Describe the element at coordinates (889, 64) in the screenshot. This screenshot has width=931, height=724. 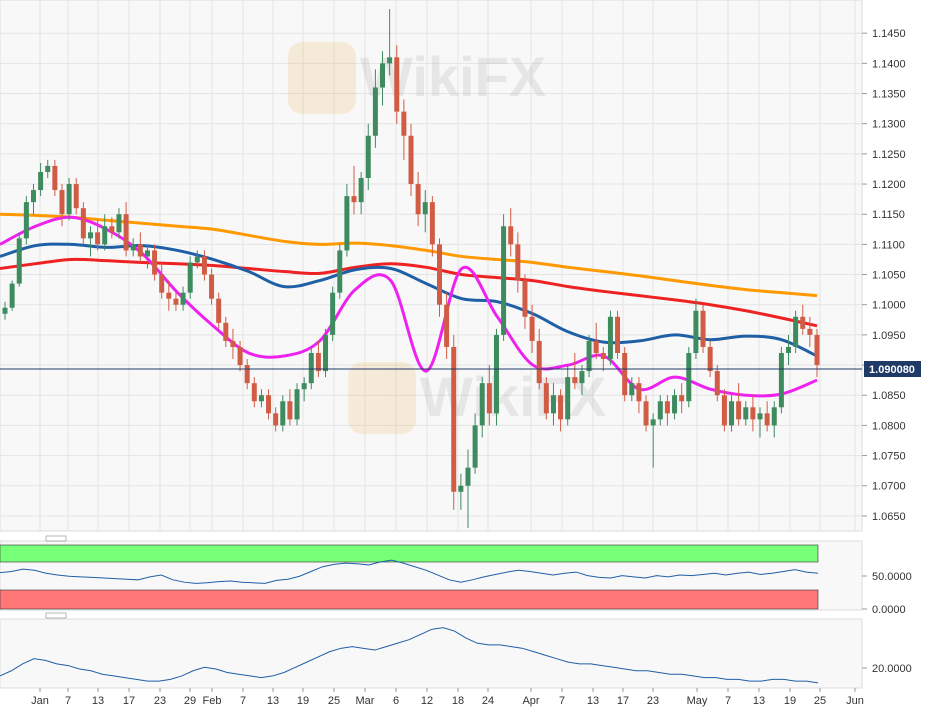
I see `y-tick-label: 1.1400` at that location.